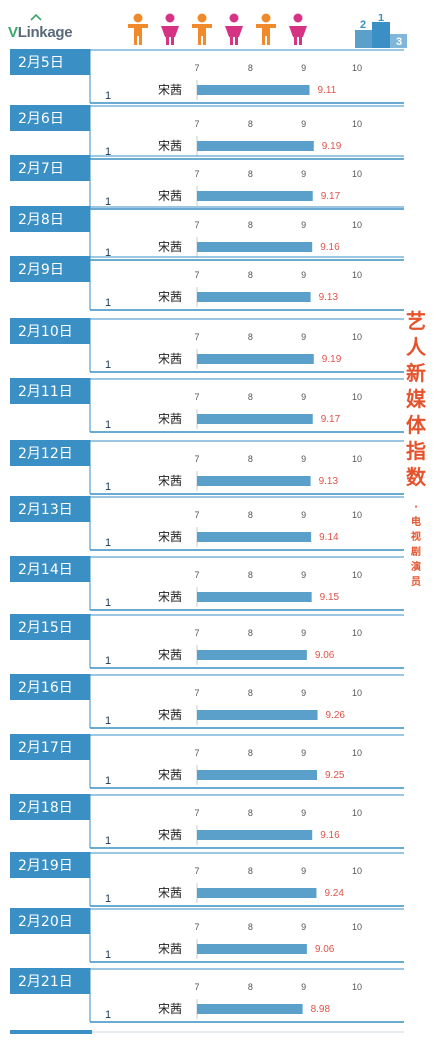  I want to click on value-label: 9.15, so click(330, 597).